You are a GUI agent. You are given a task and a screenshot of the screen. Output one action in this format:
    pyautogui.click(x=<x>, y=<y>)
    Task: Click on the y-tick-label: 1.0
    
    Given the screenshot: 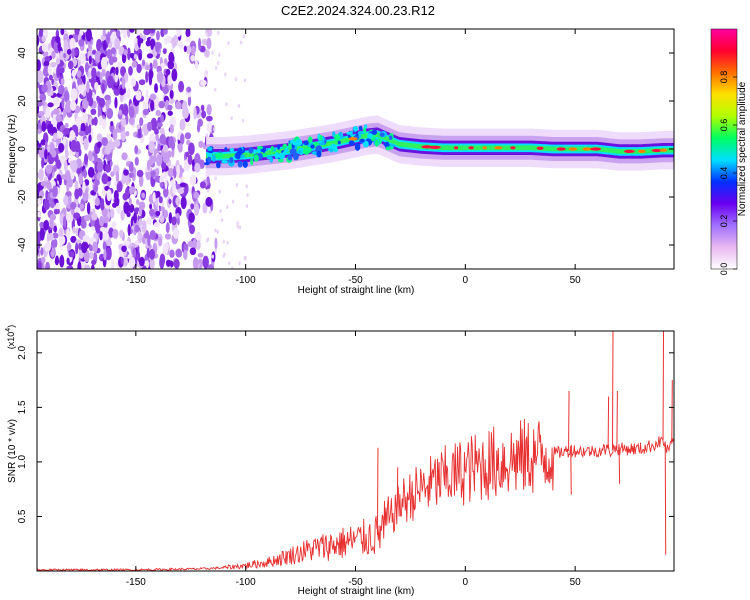 What is the action you would take?
    pyautogui.click(x=22, y=462)
    